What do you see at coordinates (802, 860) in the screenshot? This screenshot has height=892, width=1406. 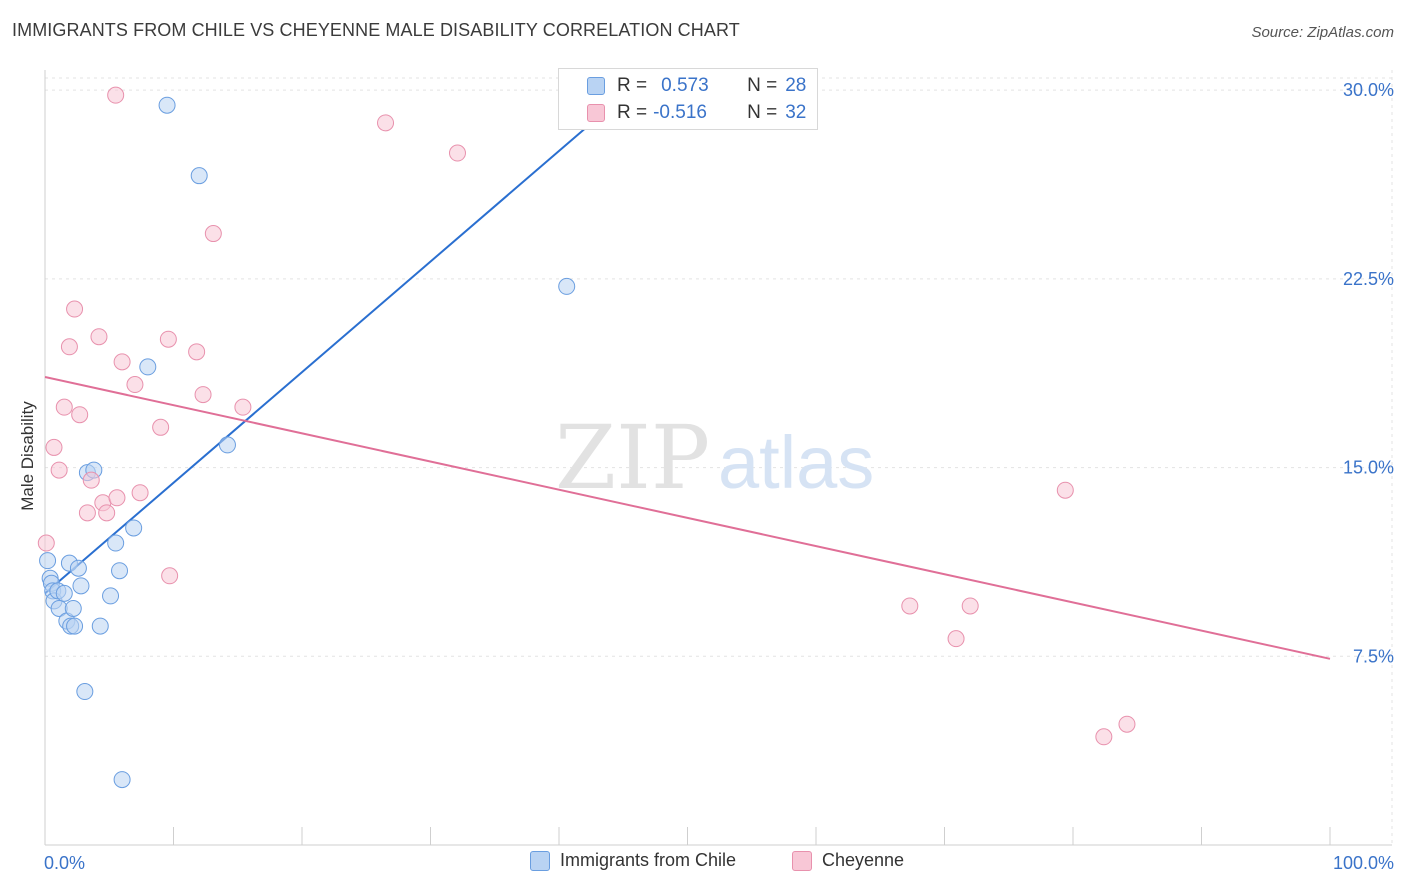 I see `legend-swatch-pink` at bounding box center [802, 860].